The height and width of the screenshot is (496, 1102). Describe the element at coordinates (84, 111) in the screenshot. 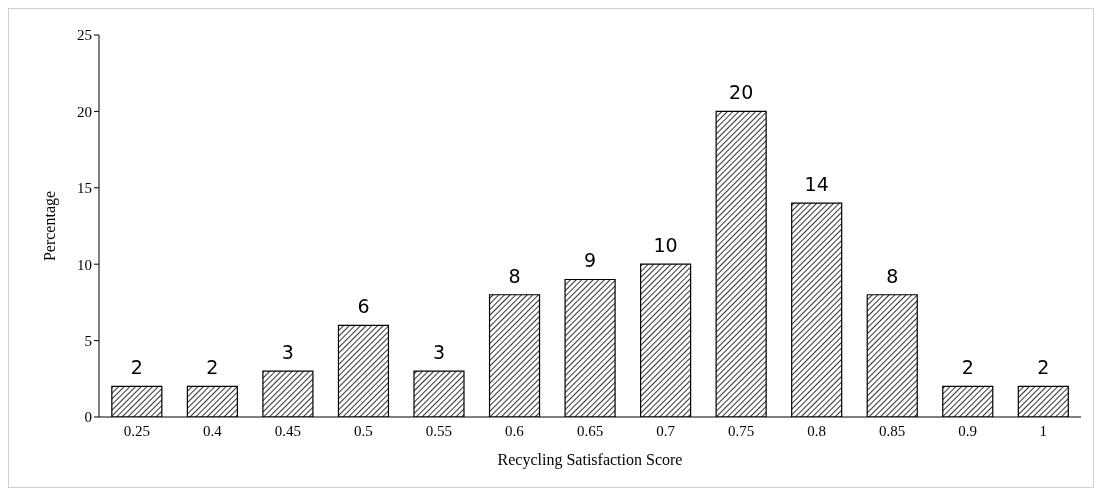

I see `y-tick-label: 20` at that location.